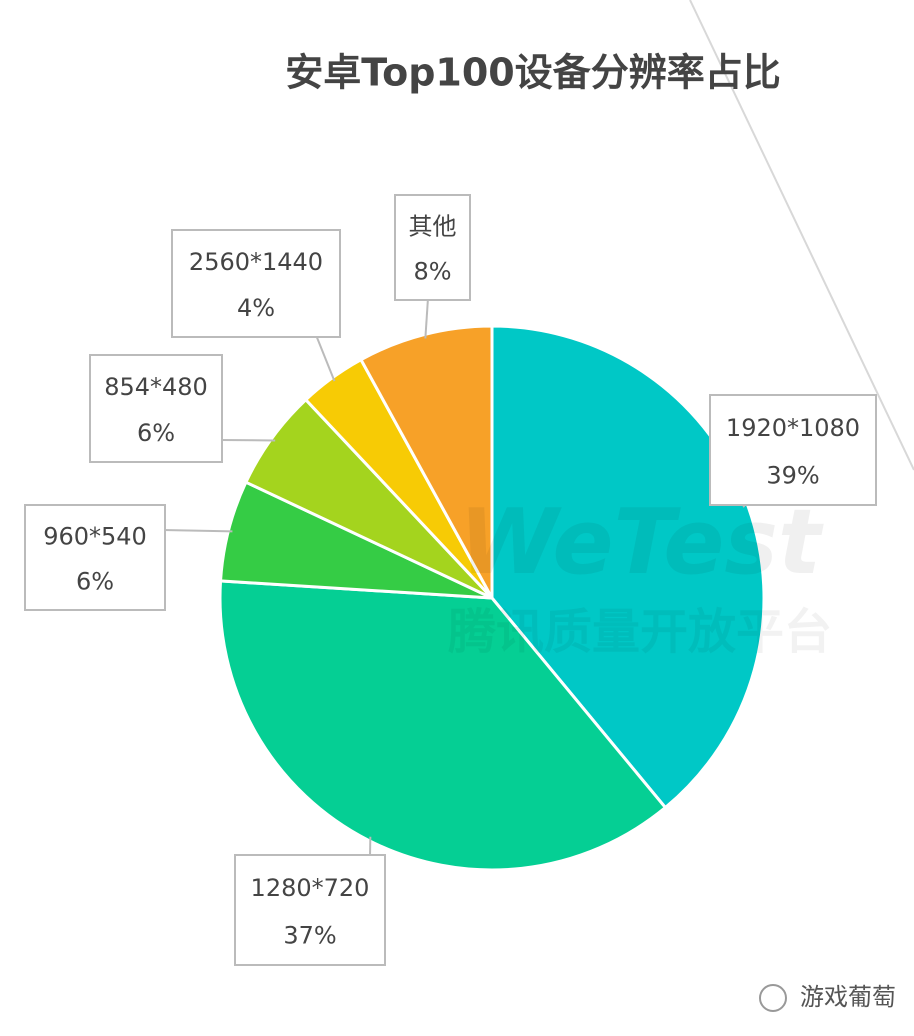  Describe the element at coordinates (801, 235) in the screenshot. I see `background-line` at that location.